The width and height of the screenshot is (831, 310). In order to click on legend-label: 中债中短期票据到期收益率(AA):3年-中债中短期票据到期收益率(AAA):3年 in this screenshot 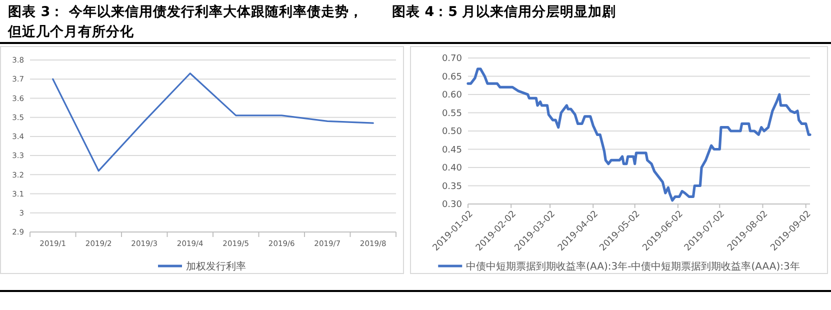, I will do `click(633, 266)`.